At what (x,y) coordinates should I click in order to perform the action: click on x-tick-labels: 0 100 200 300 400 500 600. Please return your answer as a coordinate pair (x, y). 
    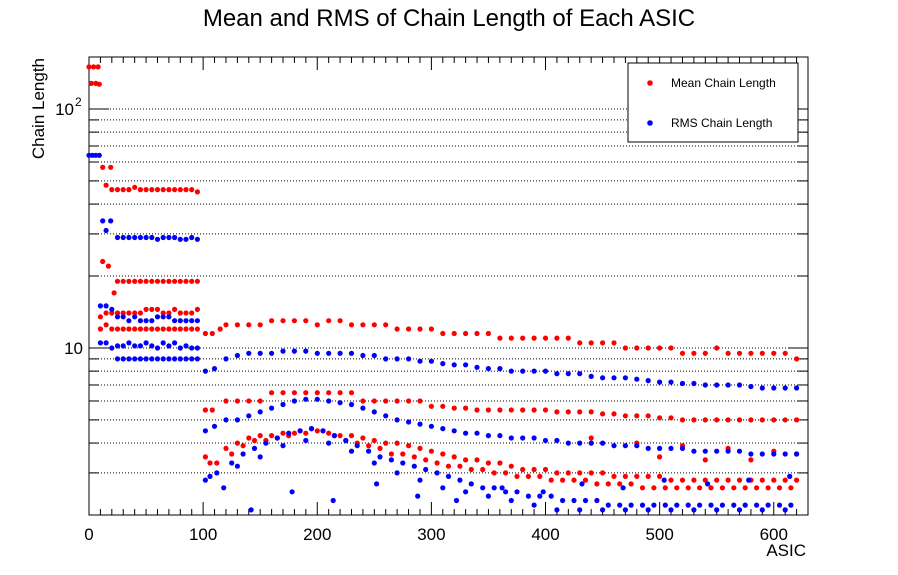
    Looking at the image, I should click on (436, 534).